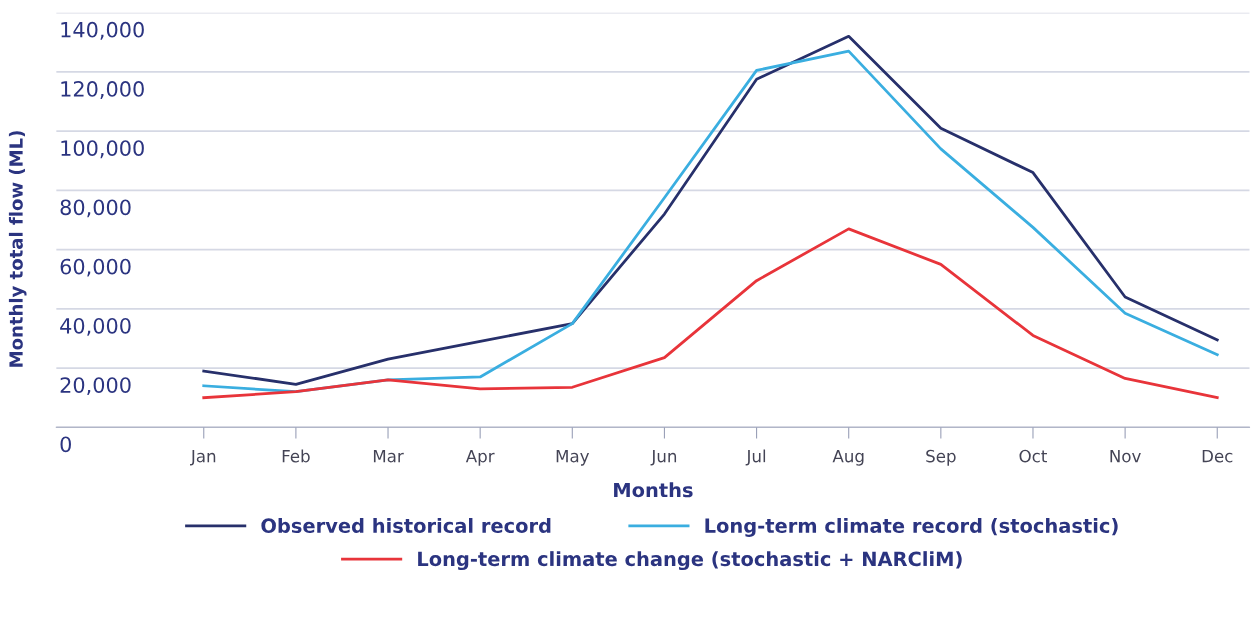 The width and height of the screenshot is (1252, 633). I want to click on y-tick-label: 0, so click(65, 444).